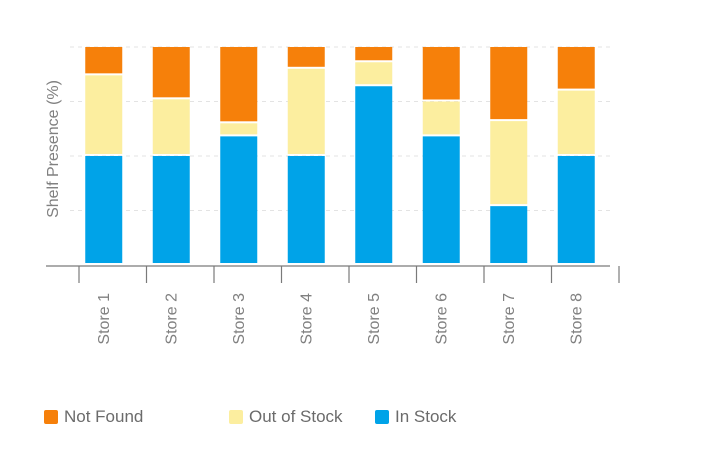 The height and width of the screenshot is (458, 708). I want to click on x-tick-label: Store 1, so click(104, 319).